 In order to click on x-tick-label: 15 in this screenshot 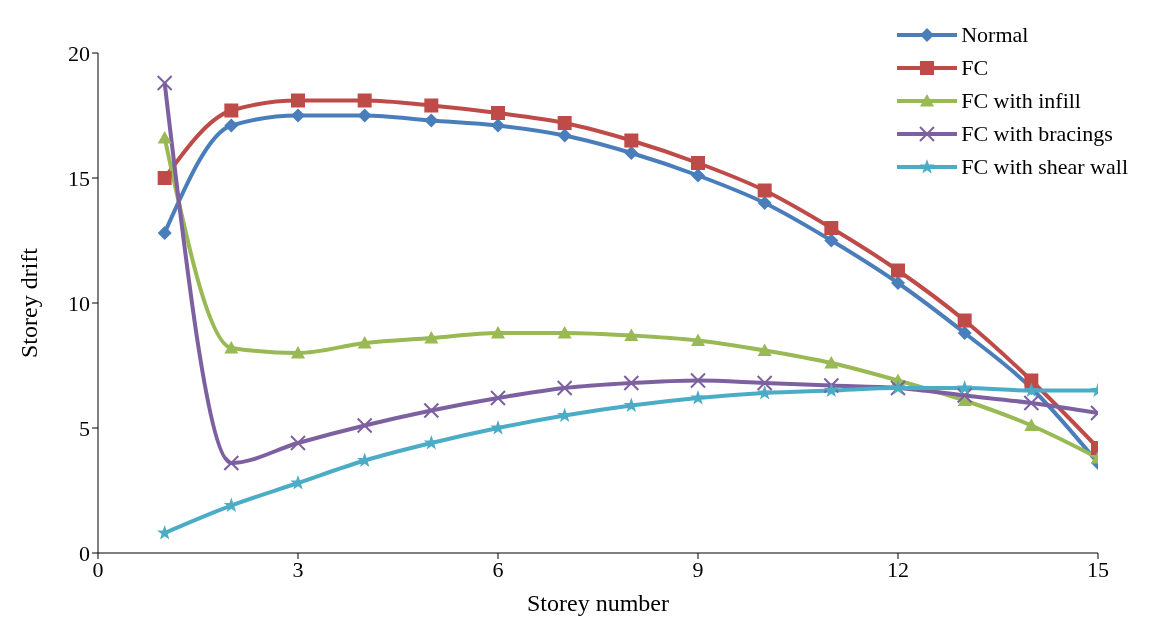, I will do `click(1098, 569)`.